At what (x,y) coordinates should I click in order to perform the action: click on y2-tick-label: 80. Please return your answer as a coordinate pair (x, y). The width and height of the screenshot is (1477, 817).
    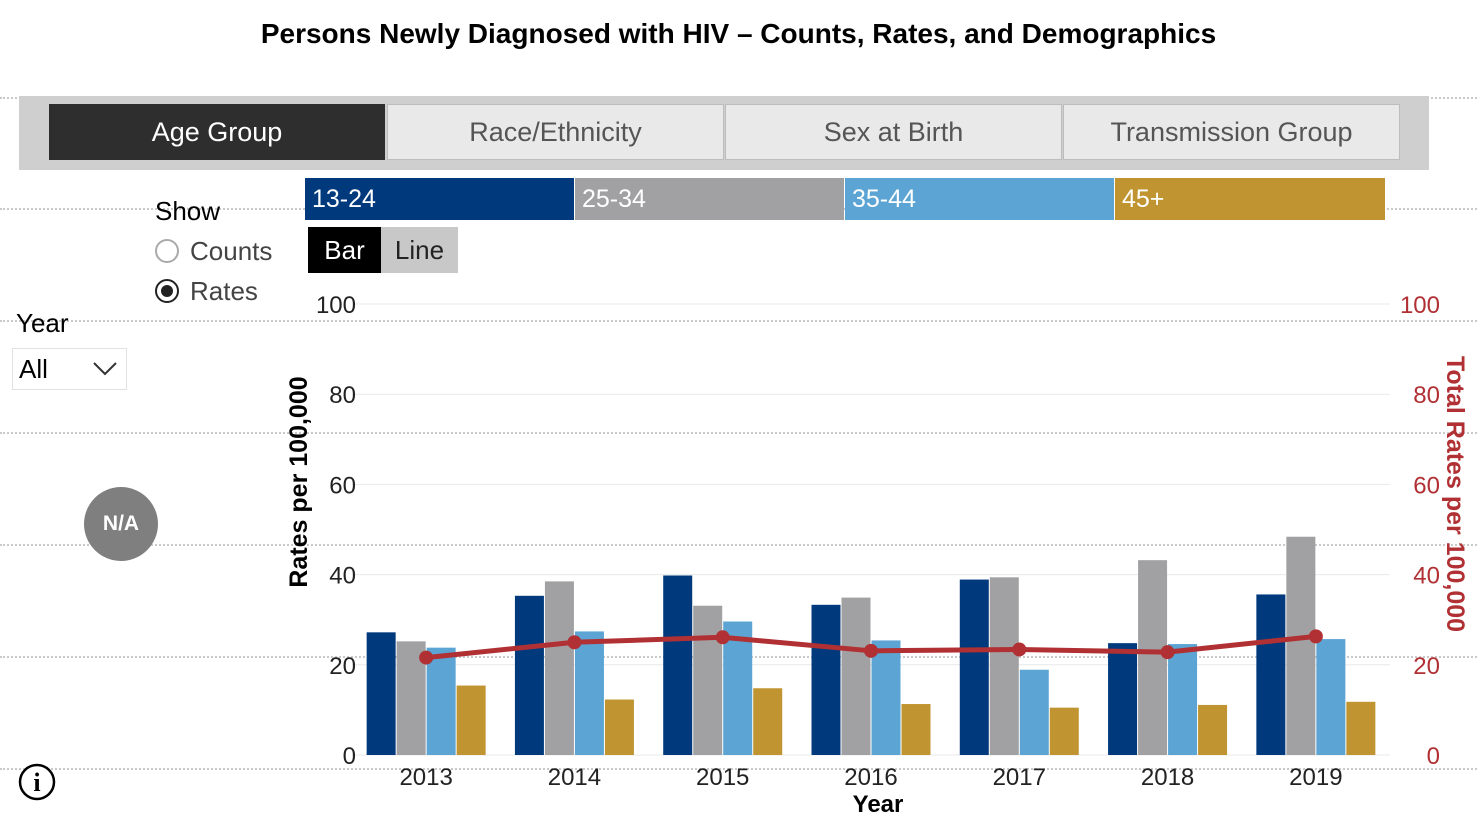
    Looking at the image, I should click on (1426, 395).